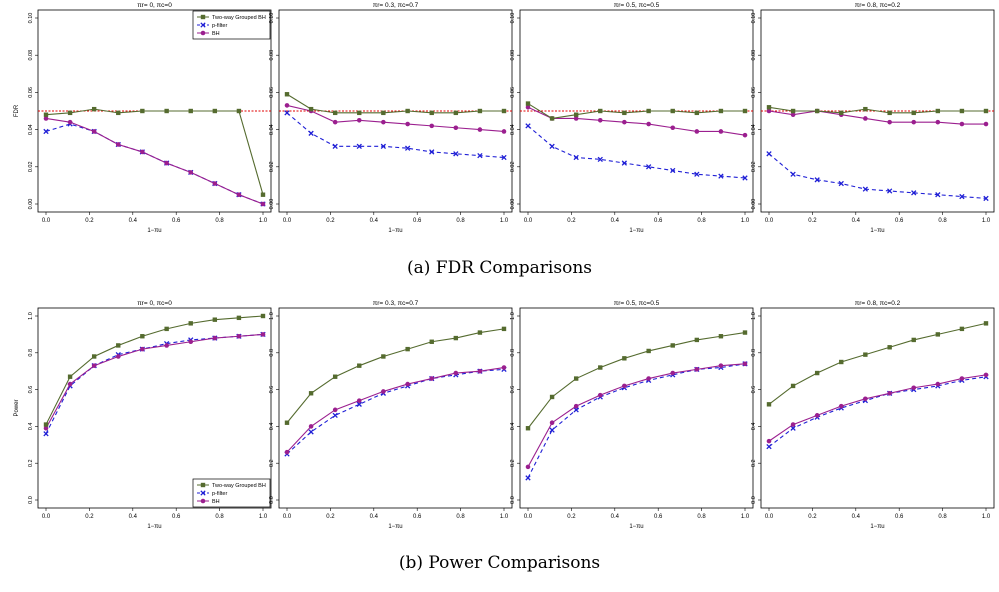 The width and height of the screenshot is (999, 592). I want to click on series-two-way-grouped-bh, so click(154, 370).